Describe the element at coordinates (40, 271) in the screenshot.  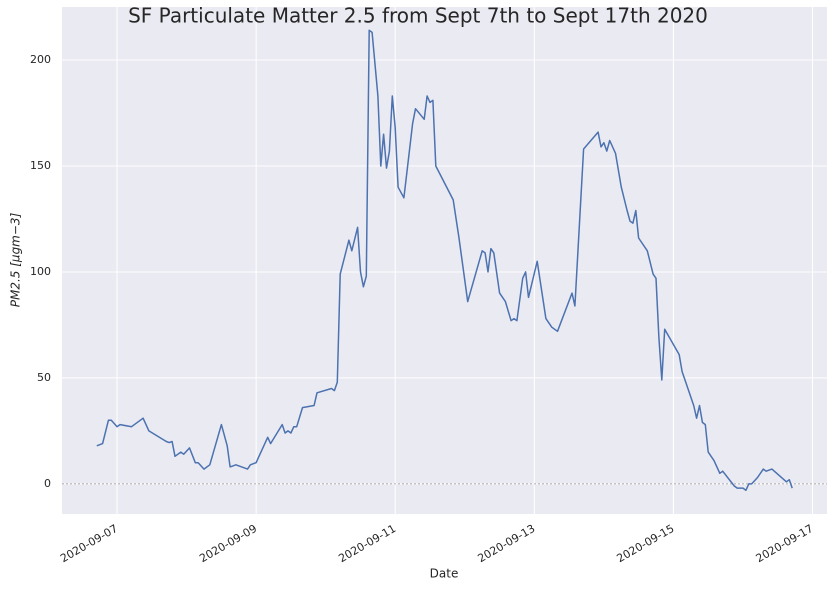
I see `y-tick-label: 100` at that location.